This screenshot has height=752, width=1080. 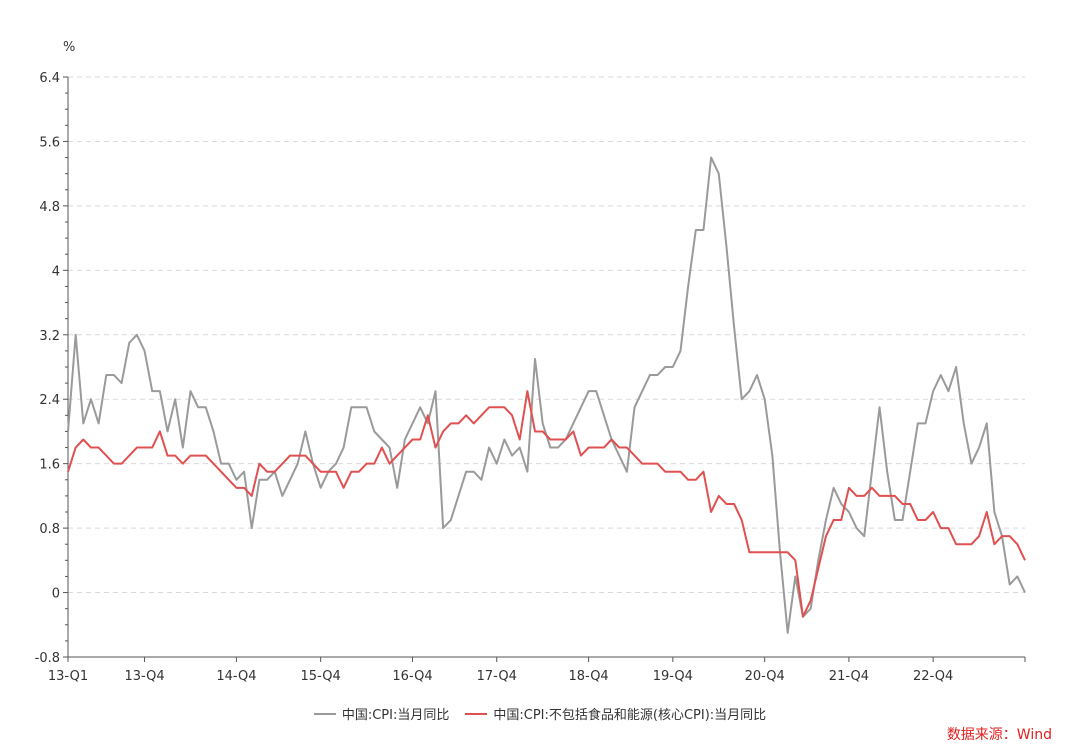 I want to click on y-tick-label: 3.2, so click(x=49, y=336).